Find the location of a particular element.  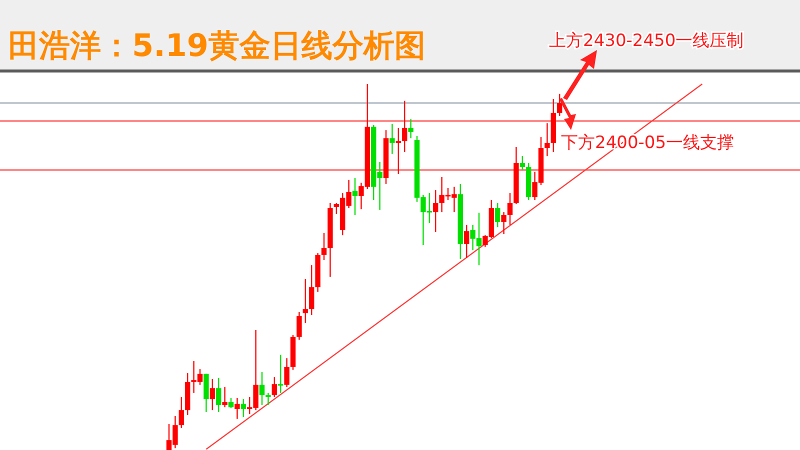

title: 田浩洋：5.19黄金日线分析图 is located at coordinates (217, 46).